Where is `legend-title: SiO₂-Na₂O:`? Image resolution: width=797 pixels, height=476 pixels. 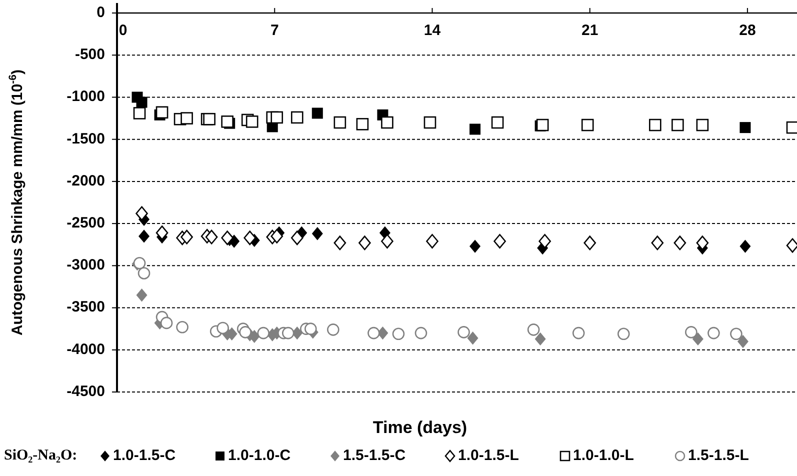
legend-title: SiO₂-Na₂O: is located at coordinates (41, 455).